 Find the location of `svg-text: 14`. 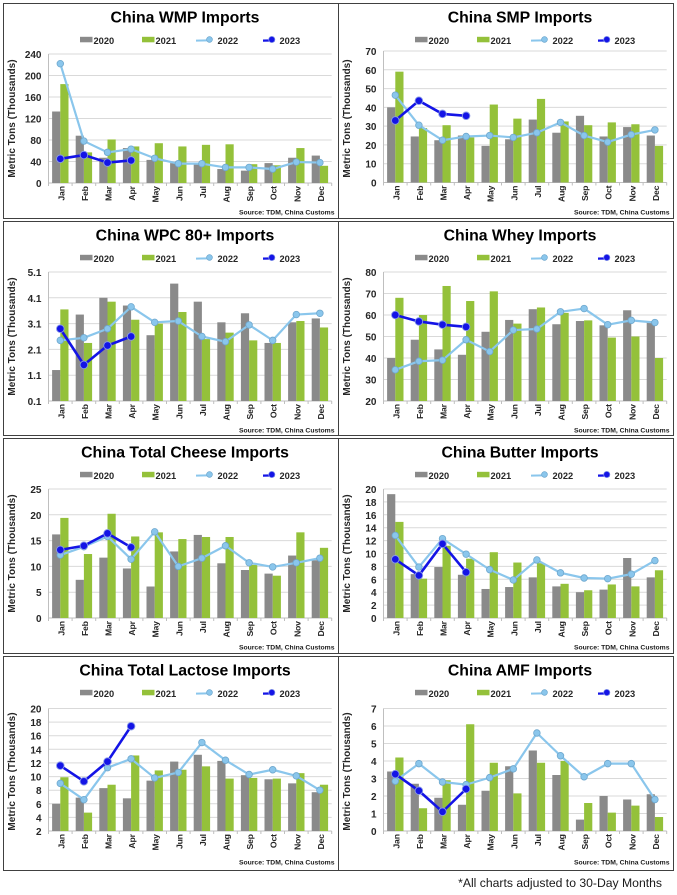

svg-text: 14 is located at coordinates (36, 750).